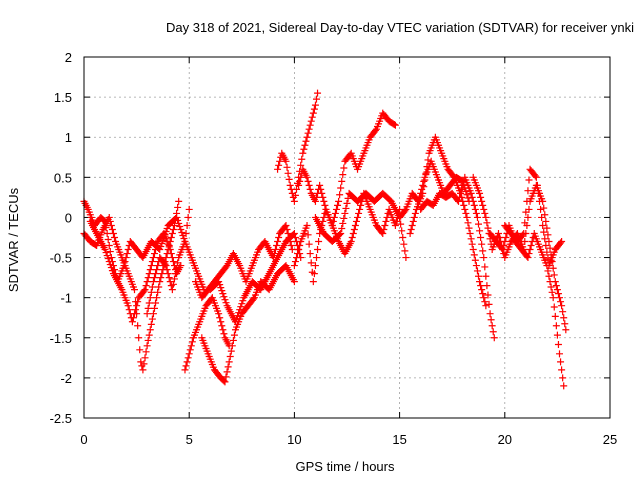  I want to click on series-d3, so click(457, 257).